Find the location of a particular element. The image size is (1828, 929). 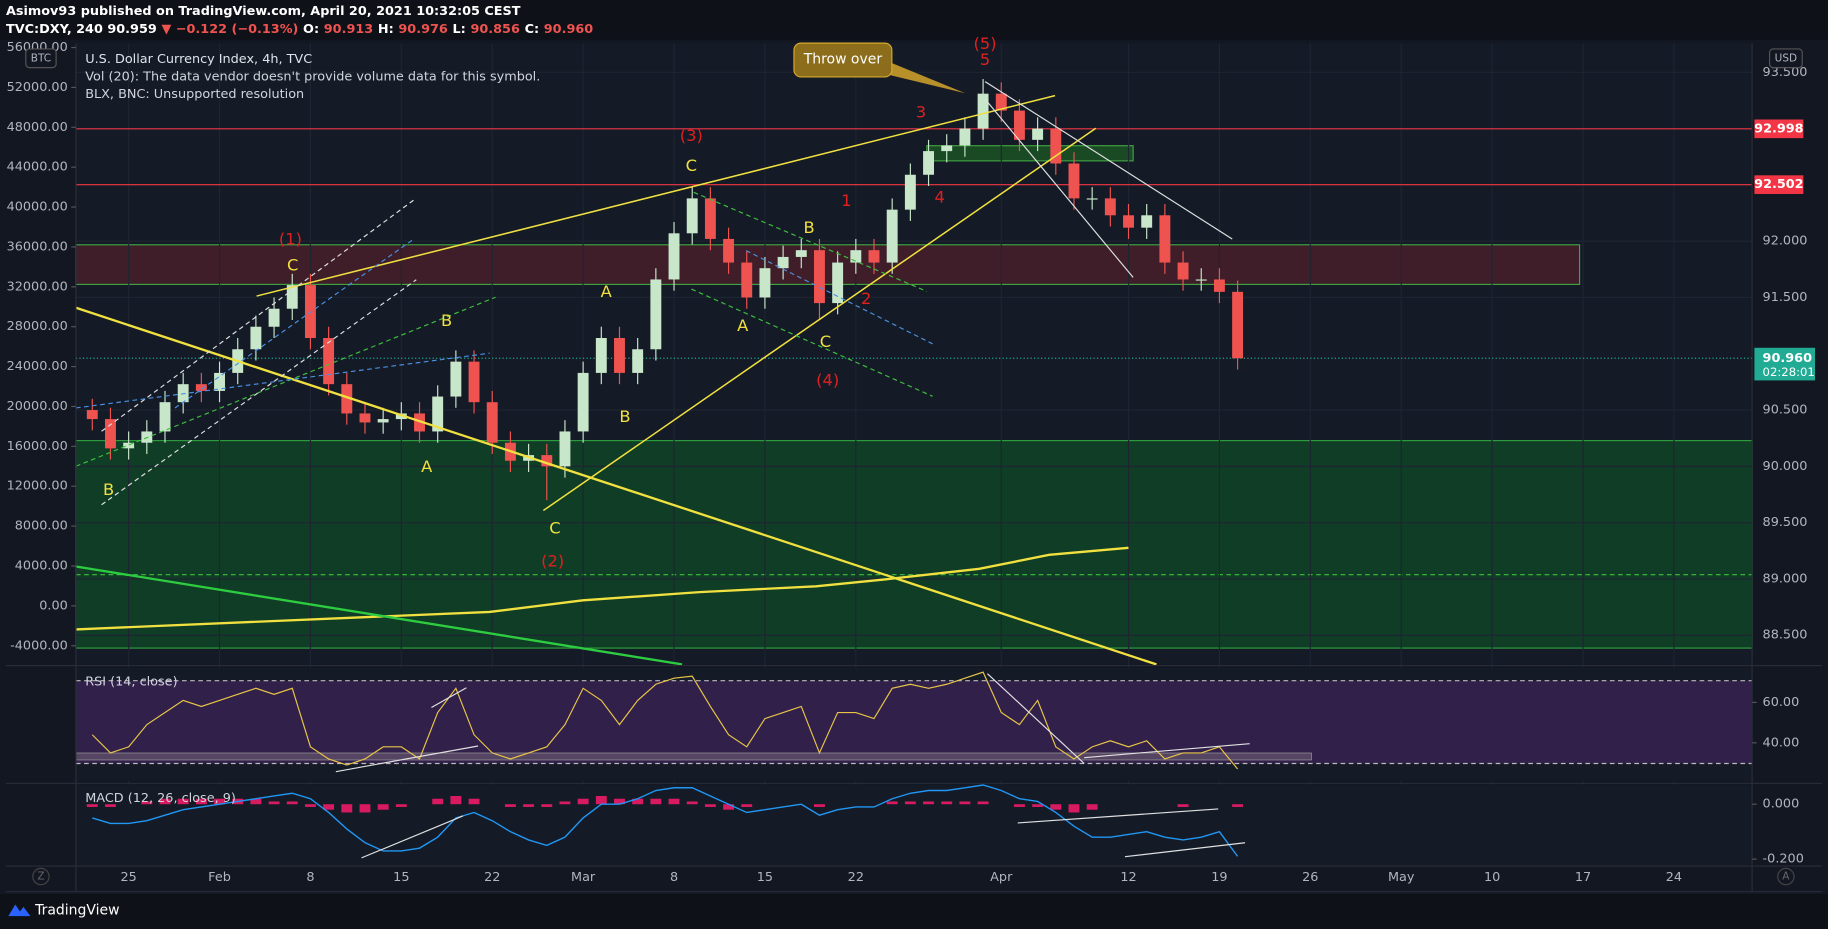

footer is located at coordinates (914, 911).